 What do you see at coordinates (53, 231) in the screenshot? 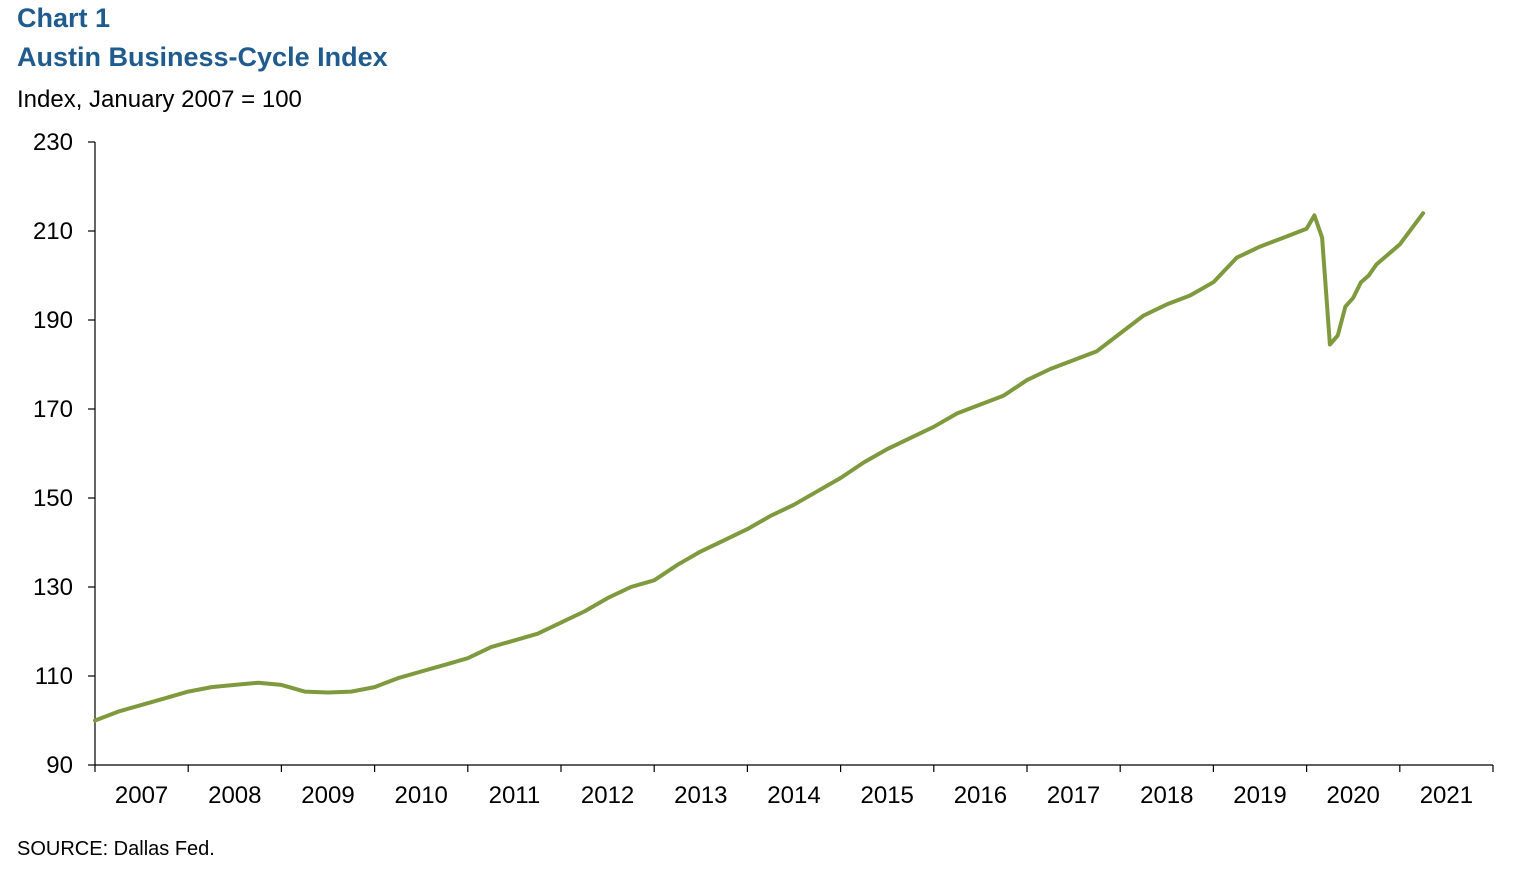
I see `y-tick-label: 210` at bounding box center [53, 231].